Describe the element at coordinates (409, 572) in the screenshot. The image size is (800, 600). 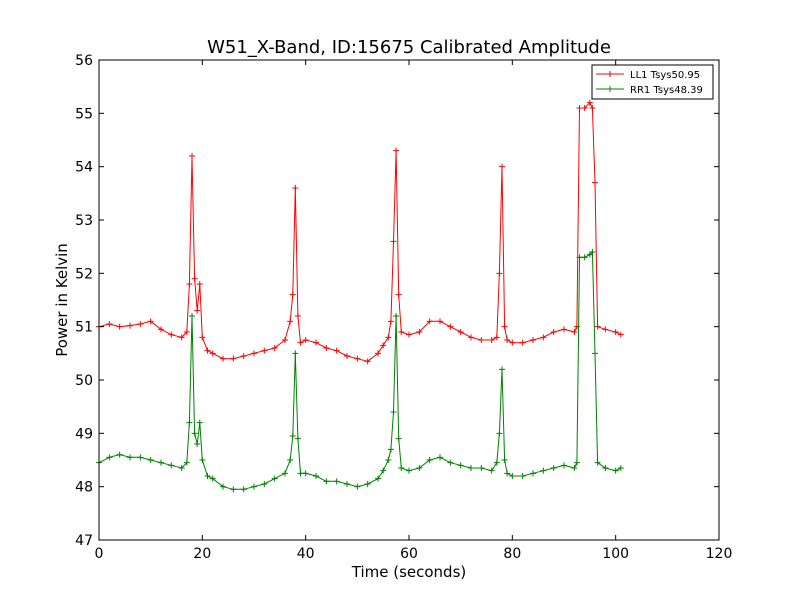
I see `x-axis-label: Time (seconds)` at that location.